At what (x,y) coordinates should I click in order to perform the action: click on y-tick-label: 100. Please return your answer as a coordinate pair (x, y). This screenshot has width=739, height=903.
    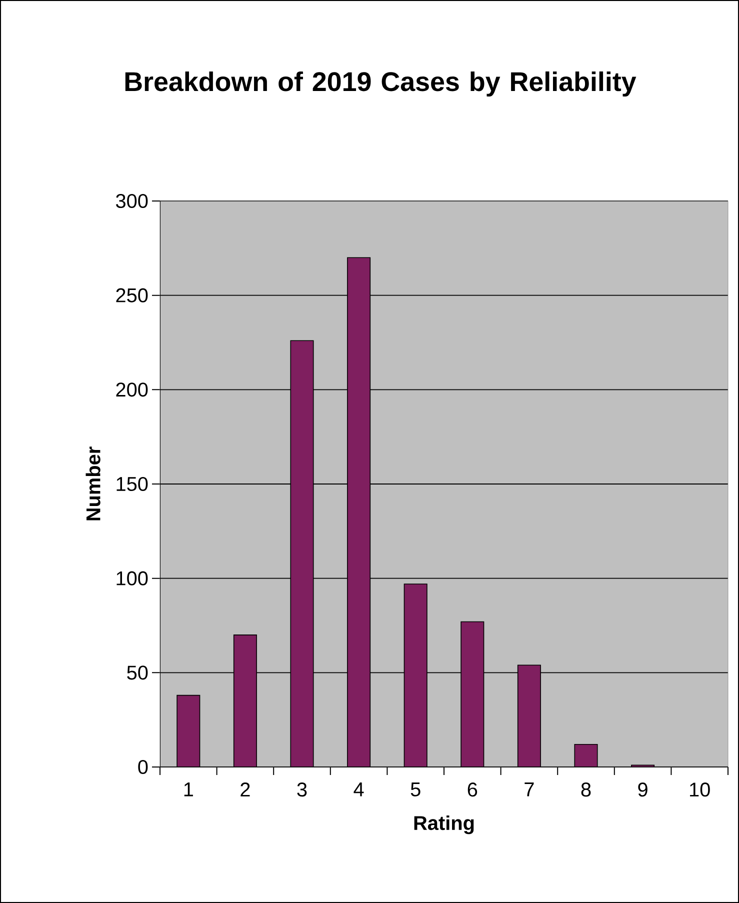
    Looking at the image, I should click on (132, 578).